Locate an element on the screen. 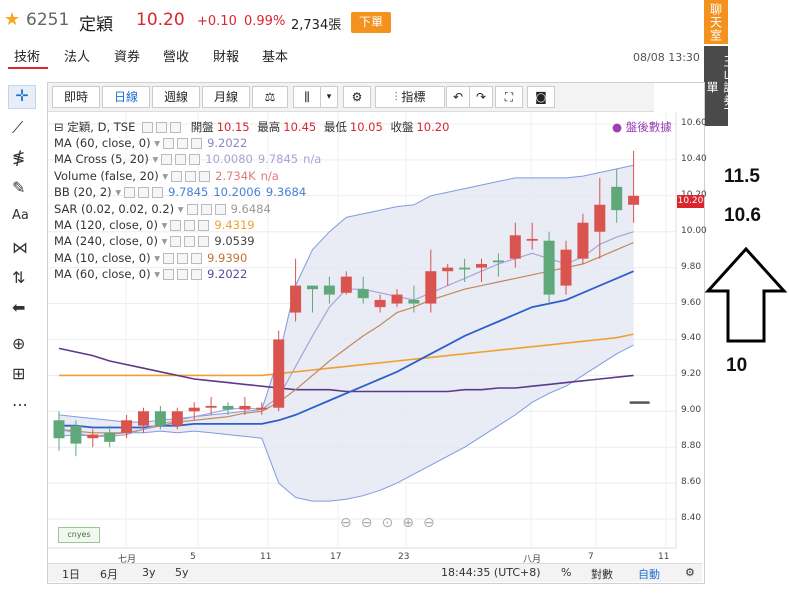  logo-badge: cnyes is located at coordinates (79, 535).